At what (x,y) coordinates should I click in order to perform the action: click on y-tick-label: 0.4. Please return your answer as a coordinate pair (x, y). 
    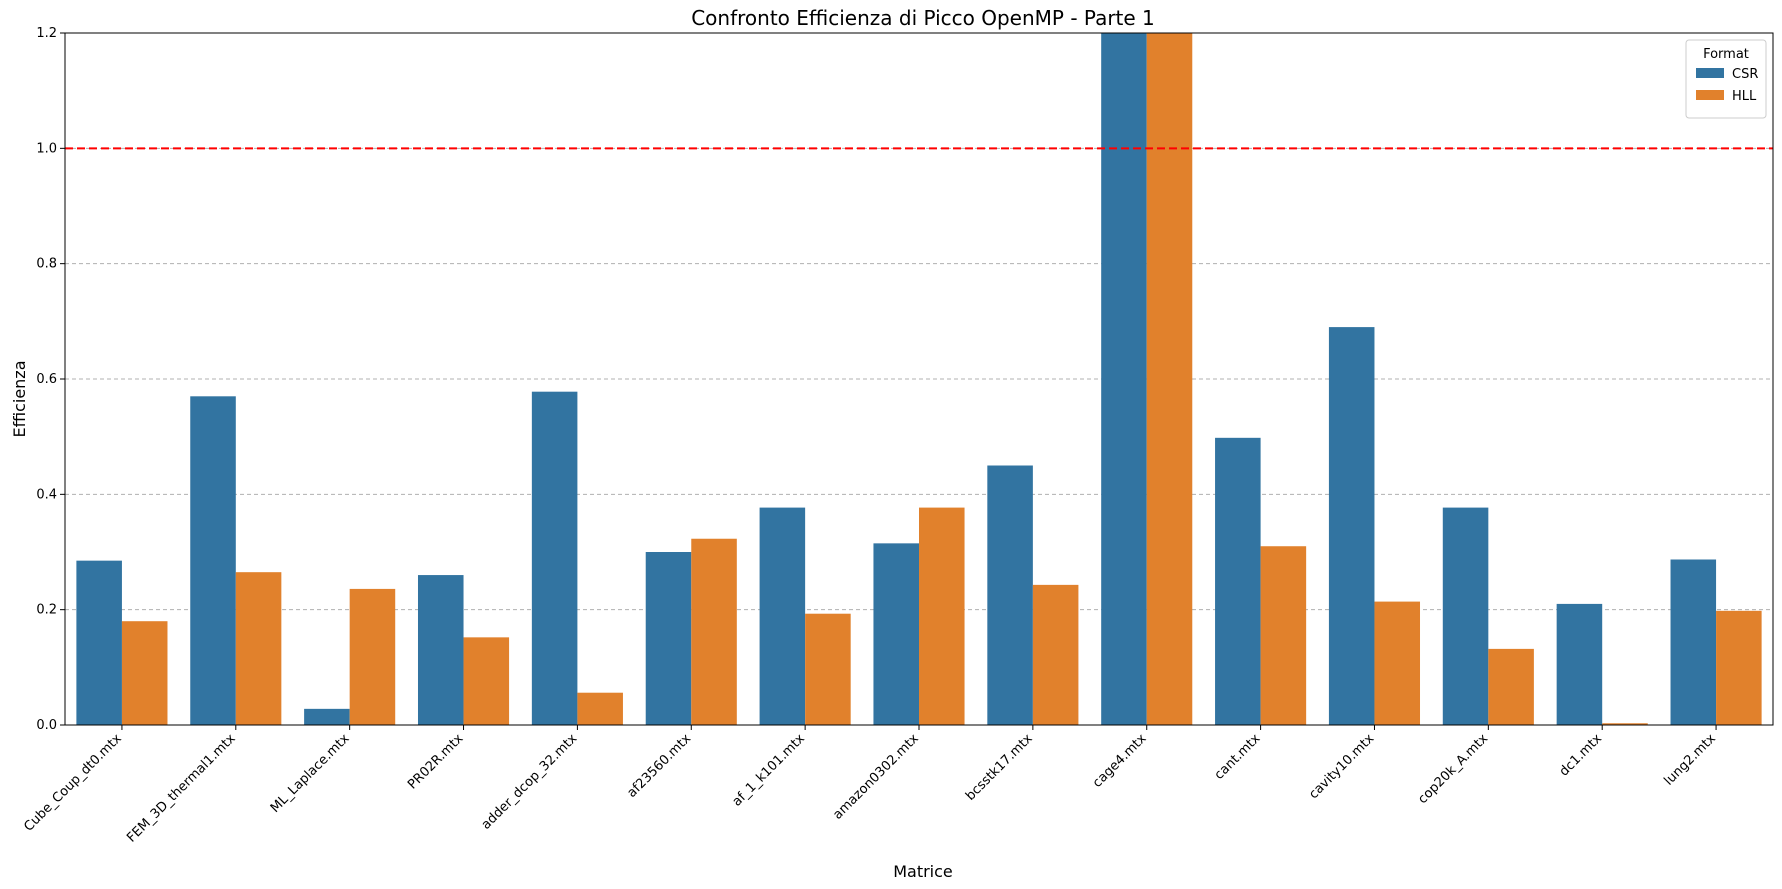
    Looking at the image, I should click on (46, 494).